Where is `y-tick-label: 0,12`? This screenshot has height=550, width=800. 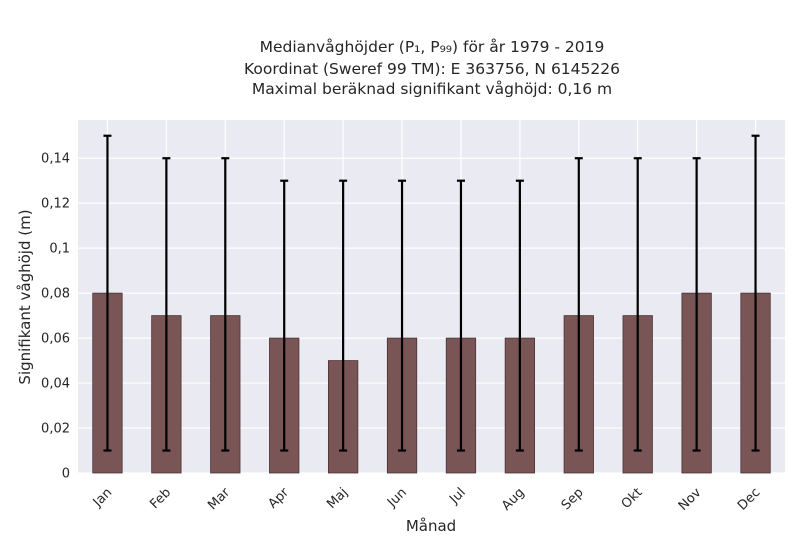 y-tick-label: 0,12 is located at coordinates (55, 204).